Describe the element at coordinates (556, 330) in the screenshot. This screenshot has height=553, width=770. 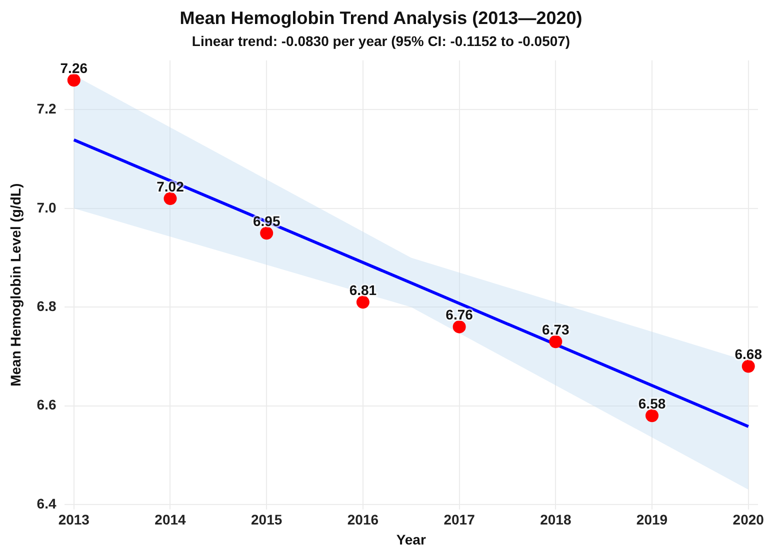
I see `data-label: 6.73` at that location.